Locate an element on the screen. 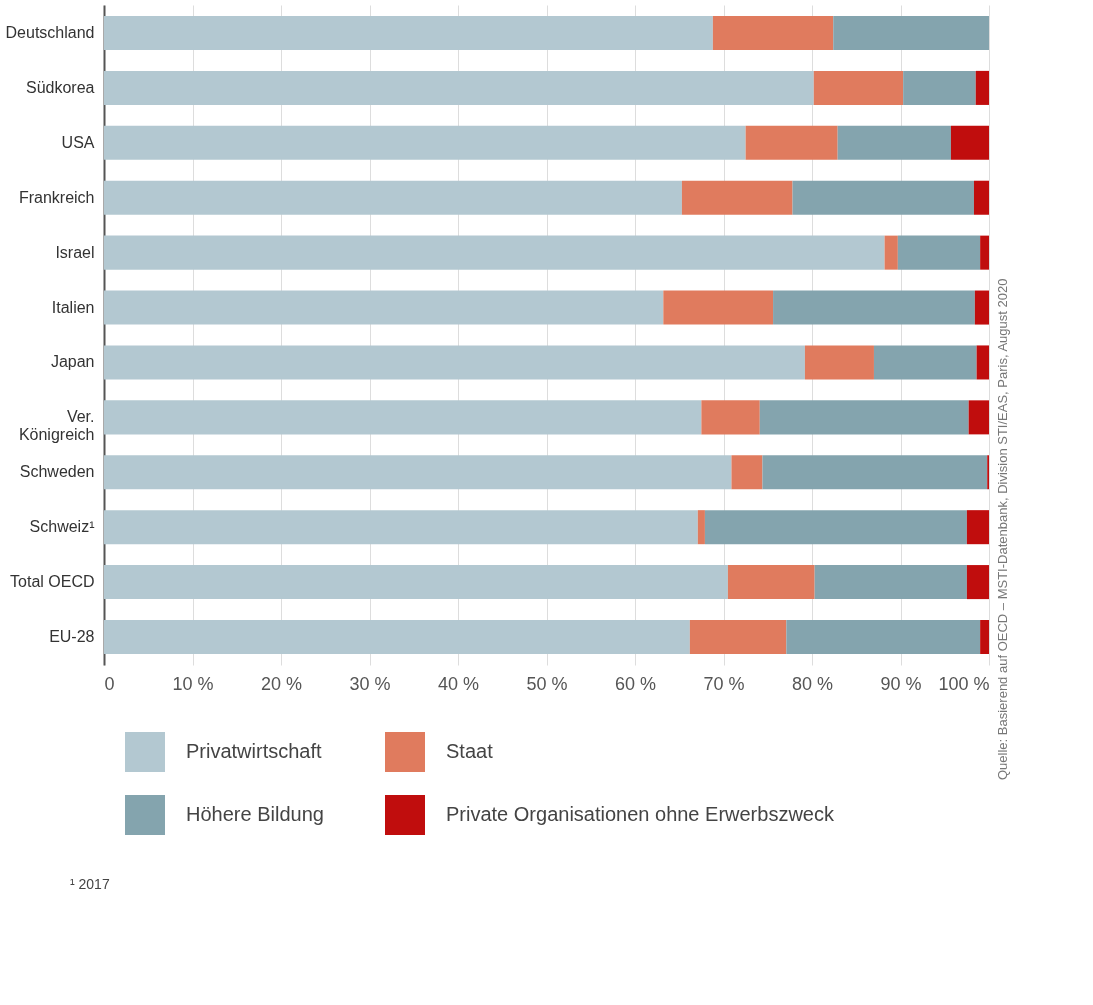 The height and width of the screenshot is (1005, 1093). y-tick-label: Schweden is located at coordinates (57, 472).